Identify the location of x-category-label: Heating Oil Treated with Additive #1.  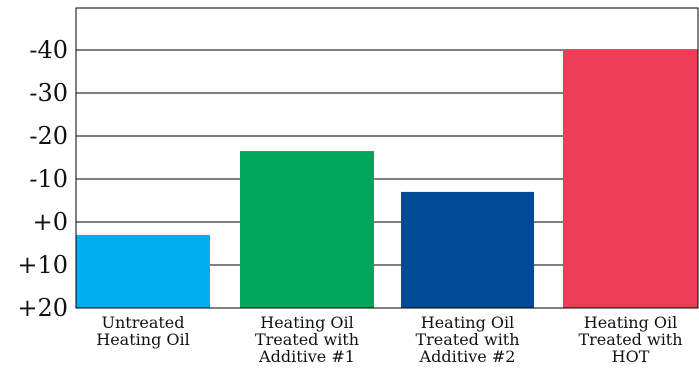
(307, 339).